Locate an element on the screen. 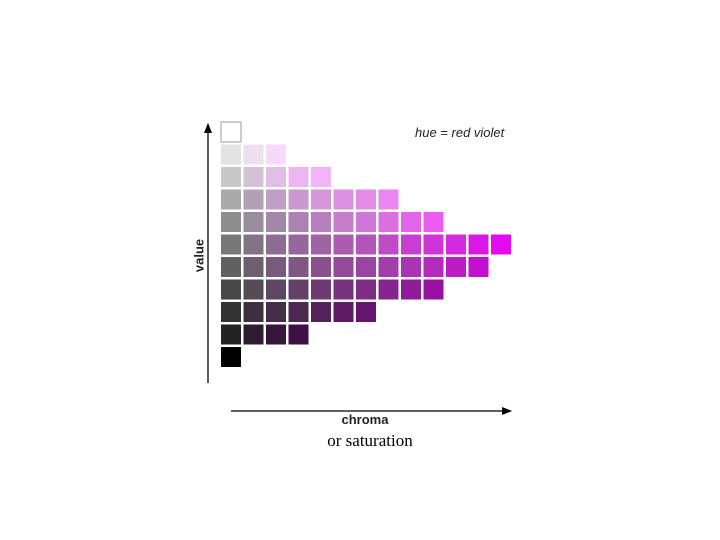  saturation-caption: or saturation is located at coordinates (370, 440).